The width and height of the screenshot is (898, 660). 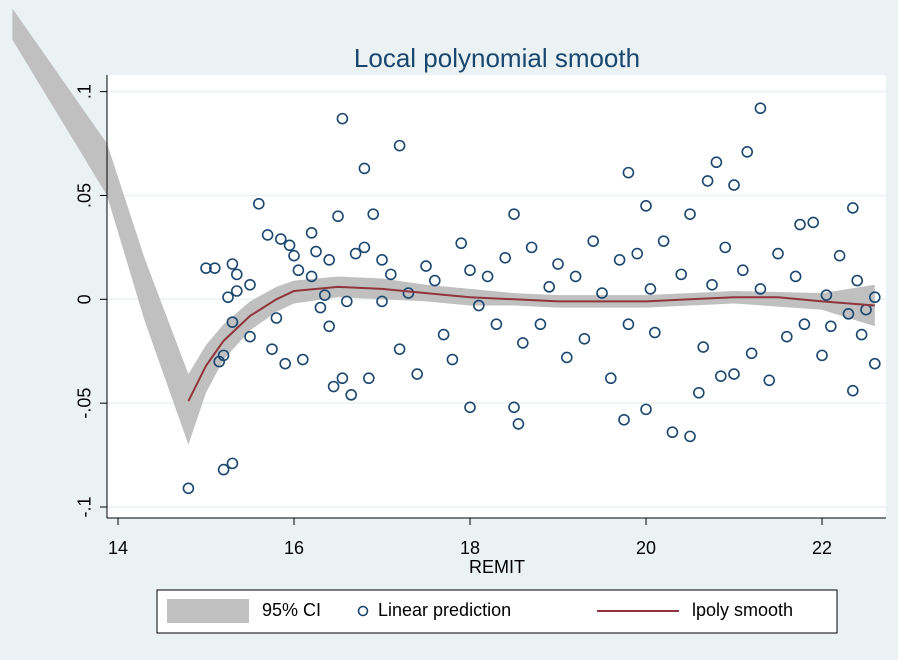 I want to click on x-axis-label: REMIT, so click(x=497, y=567).